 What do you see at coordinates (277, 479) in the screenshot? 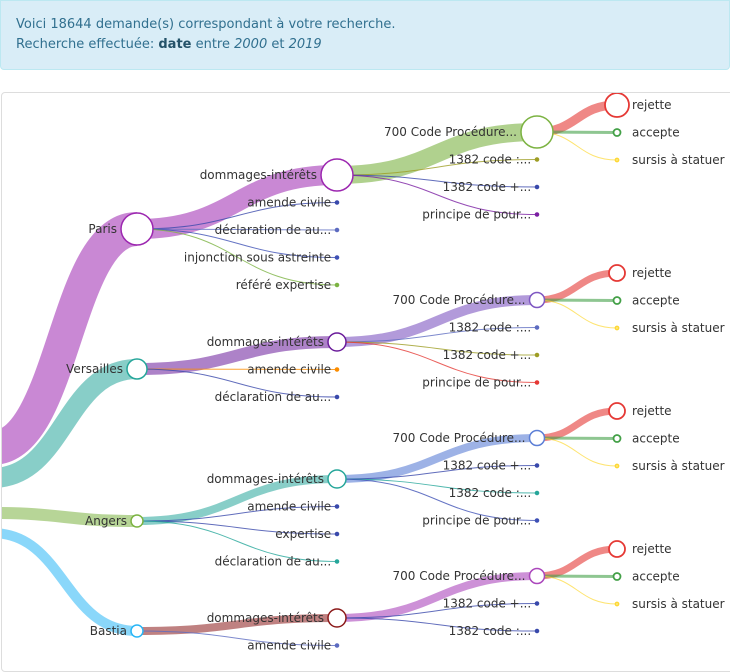
I see `branch-node-2-0: dommages-intérêts` at bounding box center [277, 479].